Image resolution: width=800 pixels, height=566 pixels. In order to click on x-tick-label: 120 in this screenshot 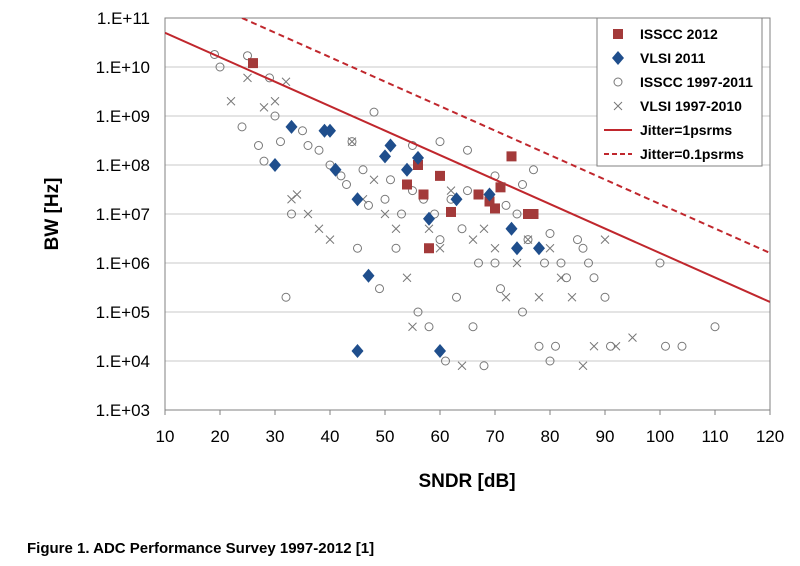, I will do `click(770, 436)`.